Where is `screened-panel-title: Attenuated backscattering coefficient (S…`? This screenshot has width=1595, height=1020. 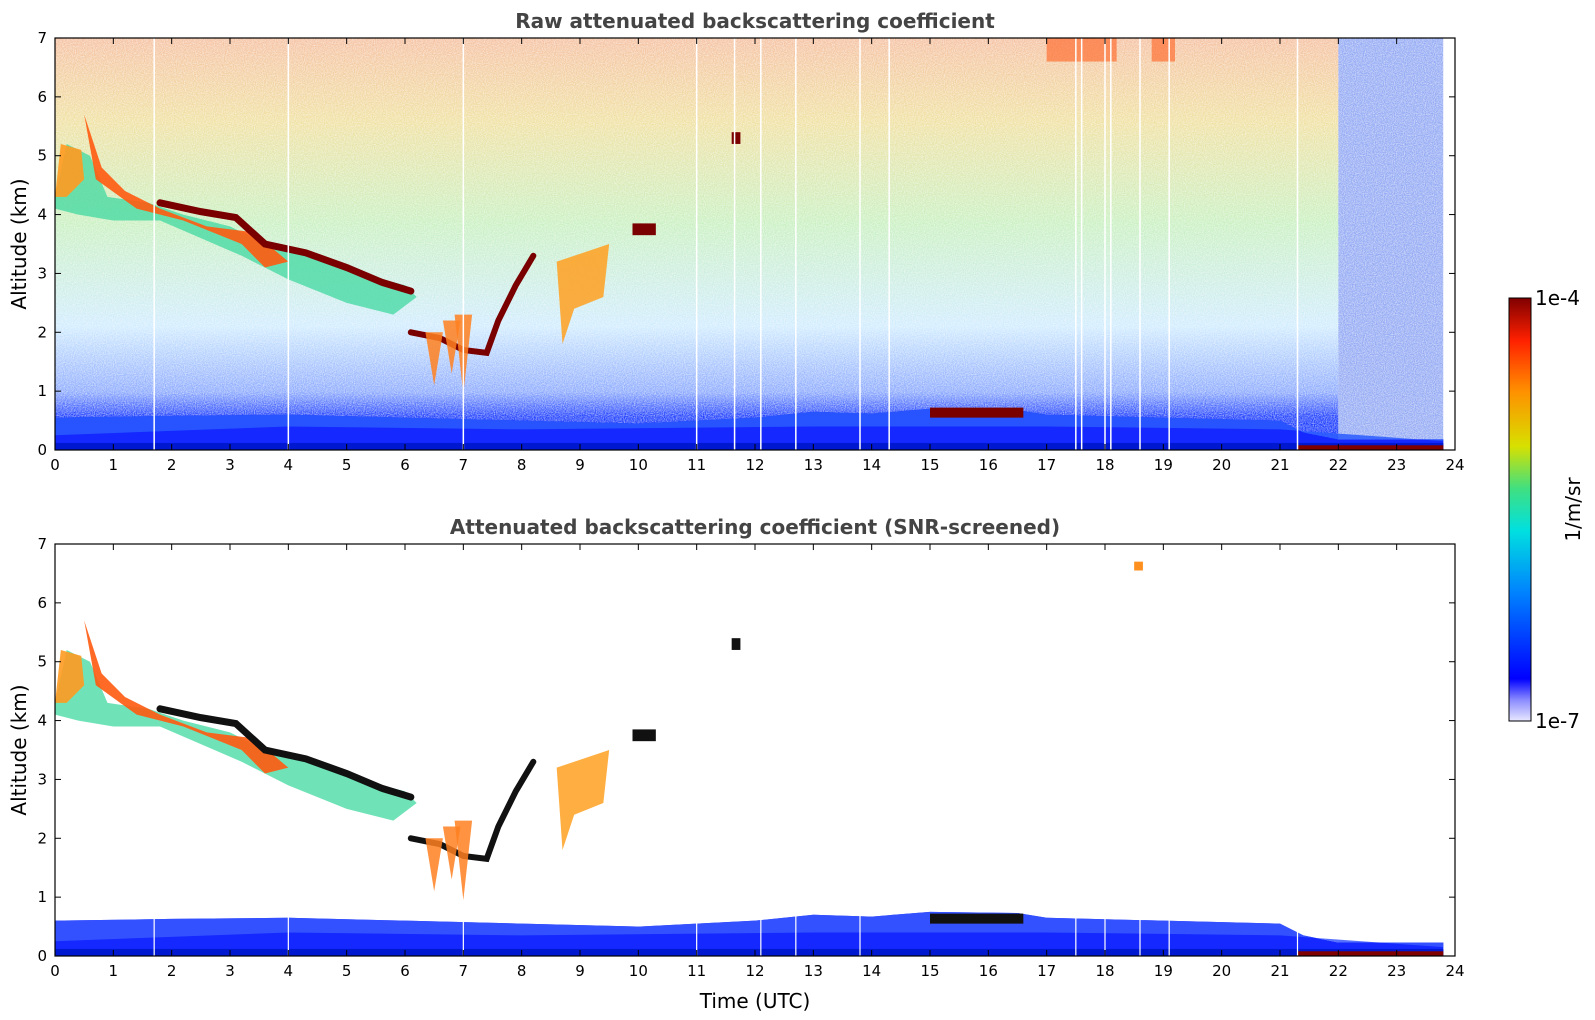
screened-panel-title: Attenuated backscattering coefficient (S… is located at coordinates (755, 527).